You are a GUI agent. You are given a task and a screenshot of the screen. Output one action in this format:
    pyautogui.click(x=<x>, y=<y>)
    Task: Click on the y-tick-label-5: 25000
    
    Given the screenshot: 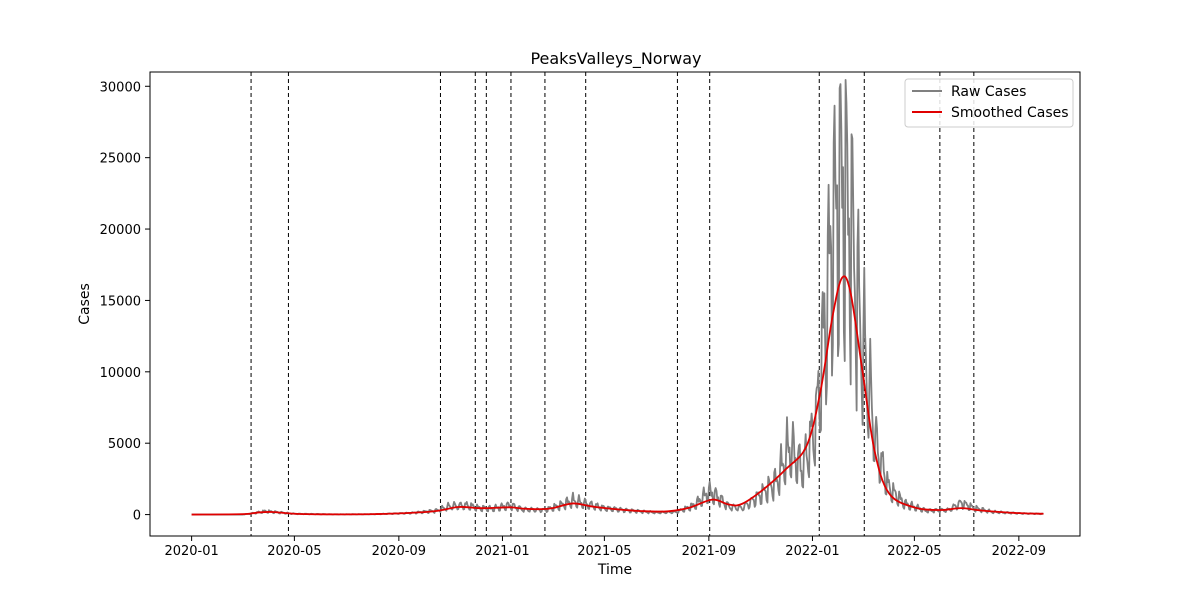 What is the action you would take?
    pyautogui.click(x=120, y=159)
    